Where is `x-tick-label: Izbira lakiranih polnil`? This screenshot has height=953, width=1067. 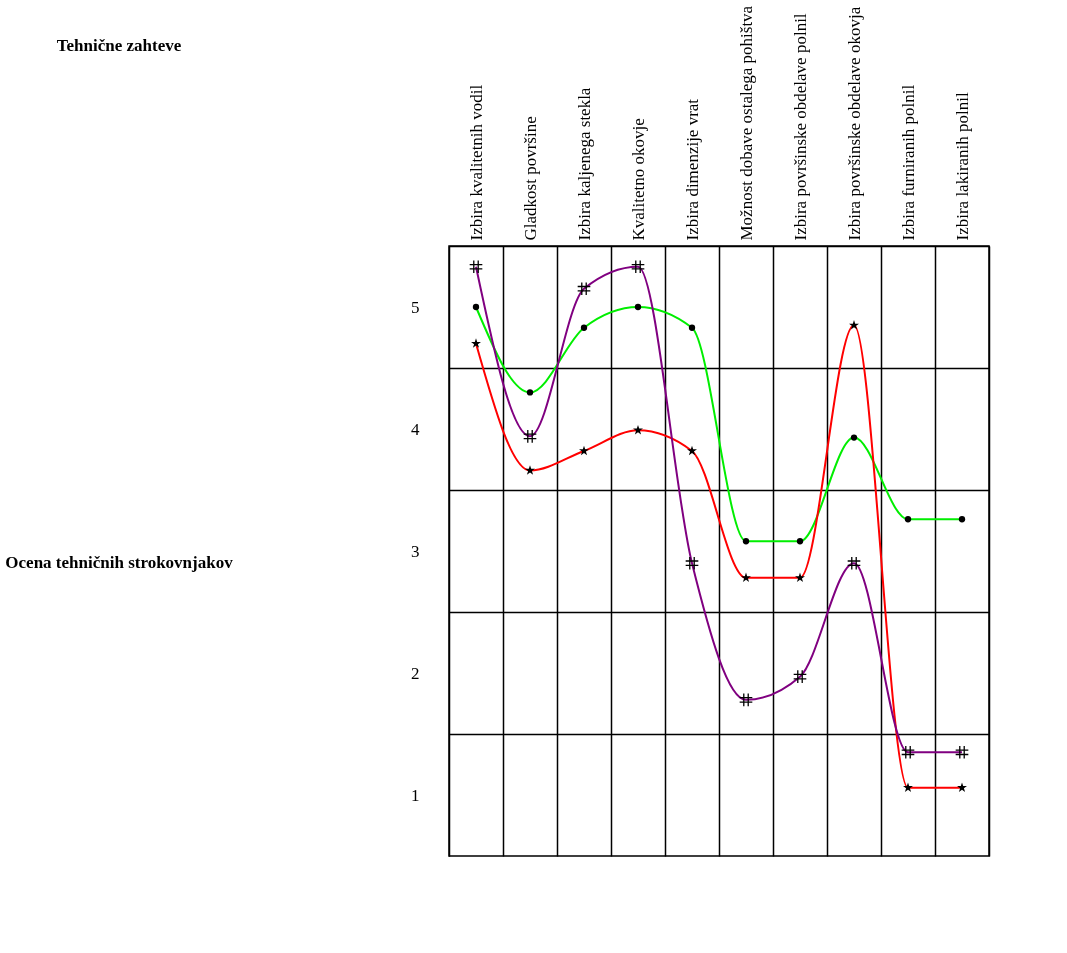 x-tick-label: Izbira lakiranih polnil is located at coordinates (962, 166).